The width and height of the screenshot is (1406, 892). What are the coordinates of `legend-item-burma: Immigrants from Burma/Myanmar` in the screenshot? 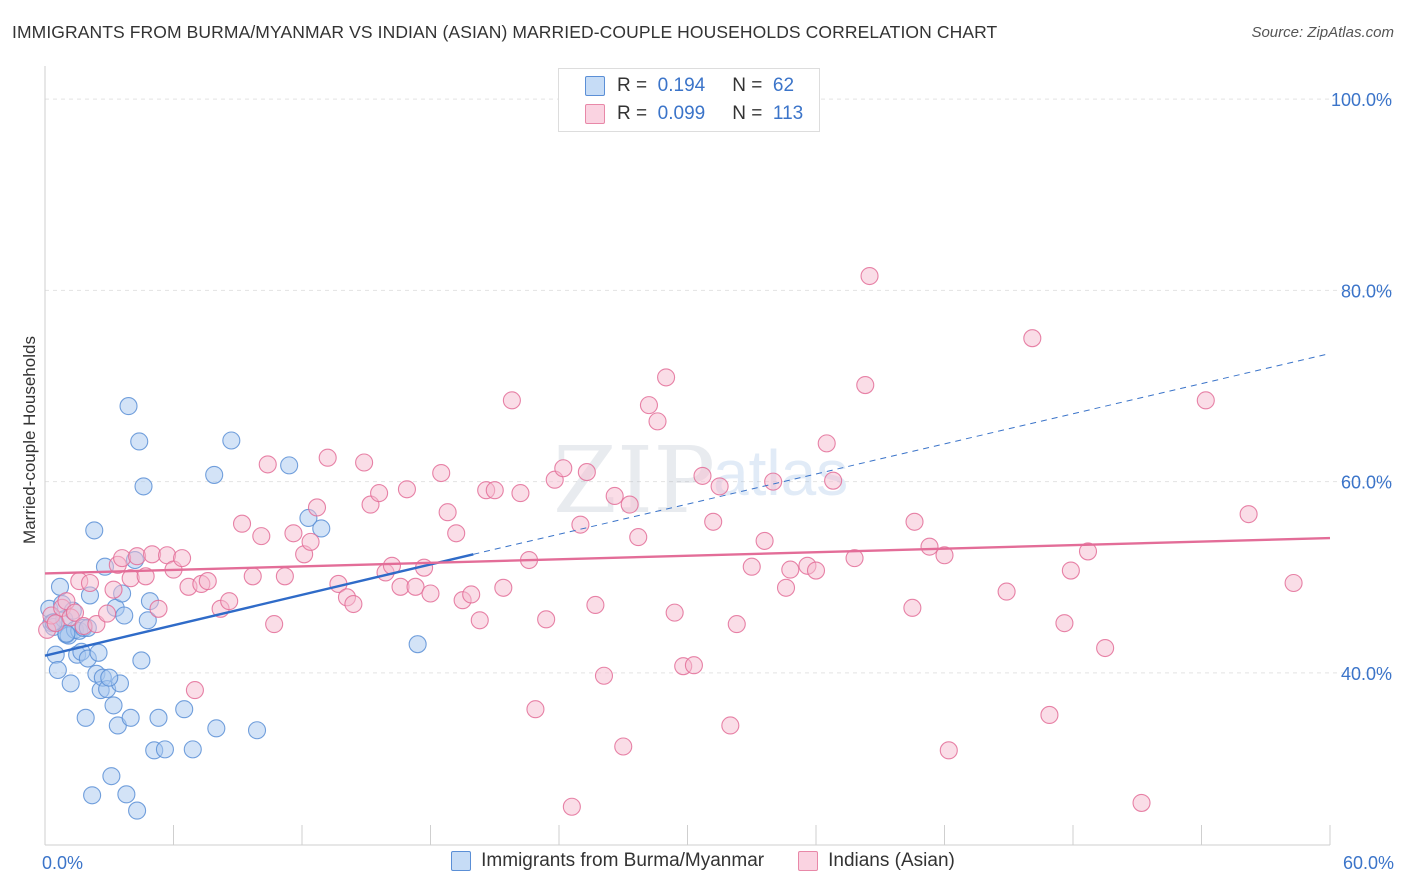 It's located at (607, 861).